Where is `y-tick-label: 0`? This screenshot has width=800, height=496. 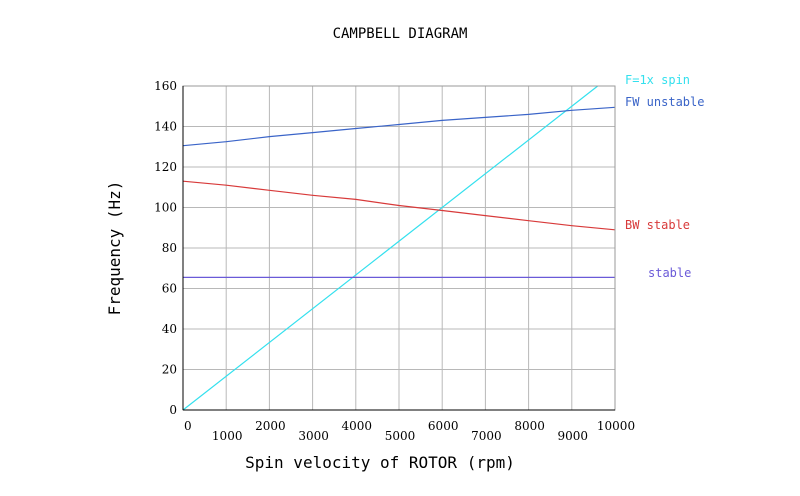 y-tick-label: 0 is located at coordinates (173, 410).